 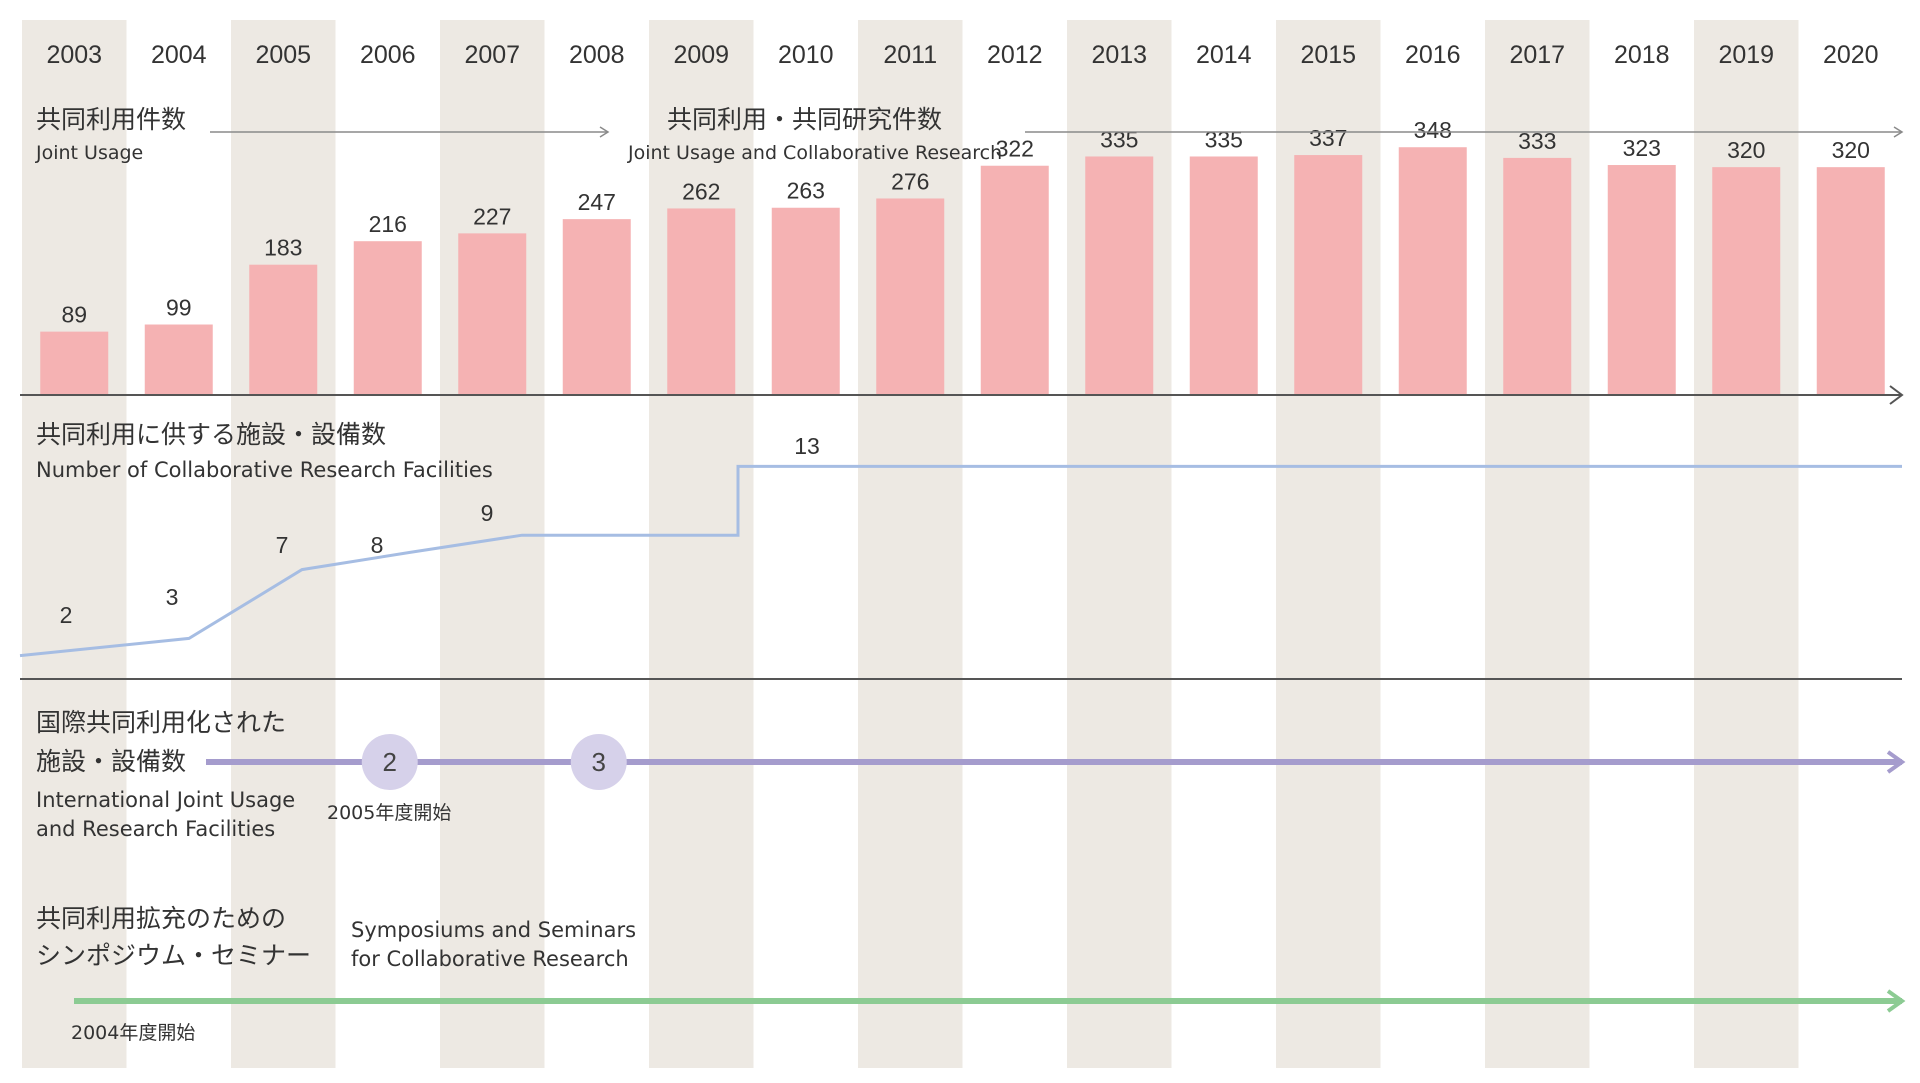 I want to click on symposium-timeline-arrowhead, so click(x=1896, y=1001).